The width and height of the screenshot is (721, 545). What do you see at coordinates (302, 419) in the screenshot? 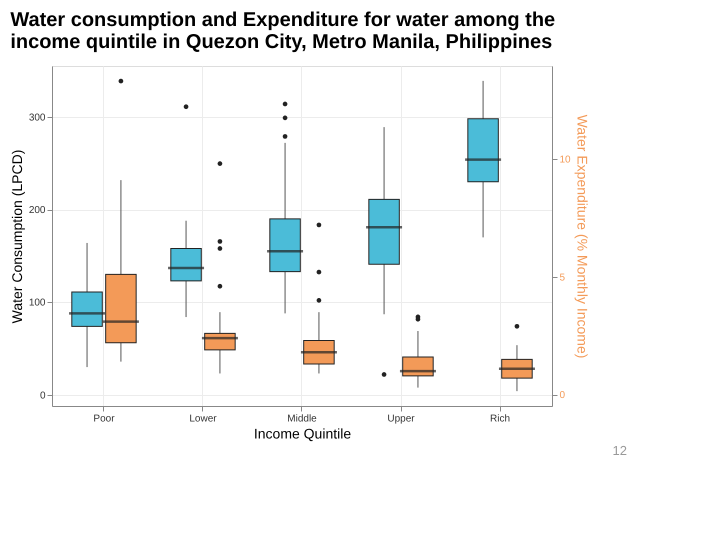
I see `x-tick-label: Middle` at bounding box center [302, 419].